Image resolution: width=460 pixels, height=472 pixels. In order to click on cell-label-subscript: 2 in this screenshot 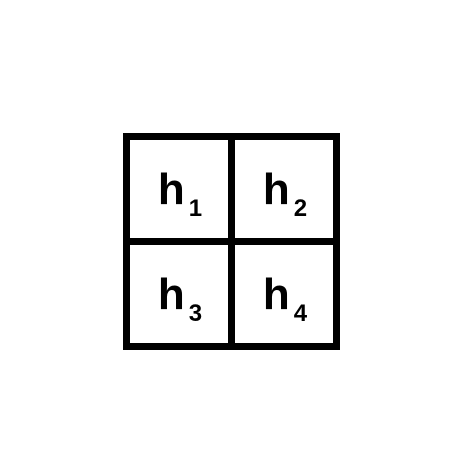, I will do `click(300, 208)`.